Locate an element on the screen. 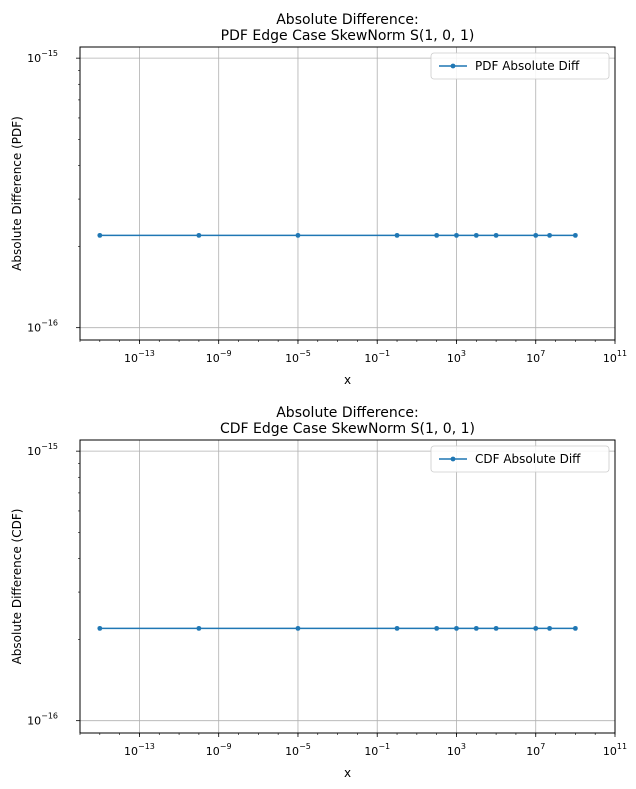  legend-label: PDF Absolute Diff is located at coordinates (527, 66).